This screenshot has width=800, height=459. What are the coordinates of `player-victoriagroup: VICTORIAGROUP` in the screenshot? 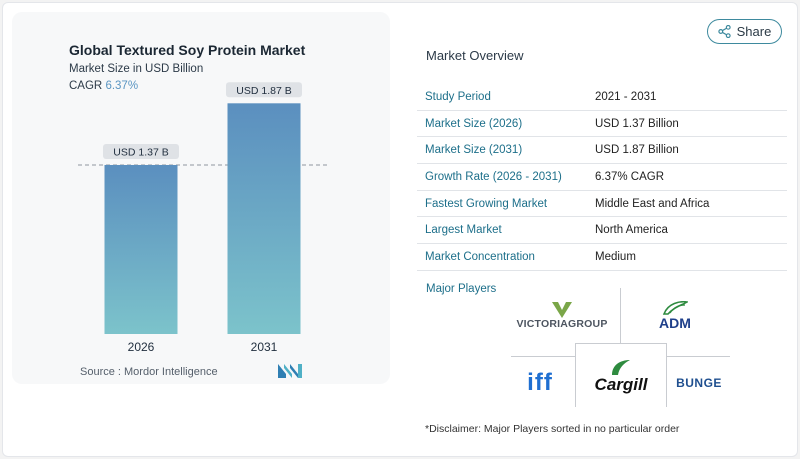 It's located at (562, 316).